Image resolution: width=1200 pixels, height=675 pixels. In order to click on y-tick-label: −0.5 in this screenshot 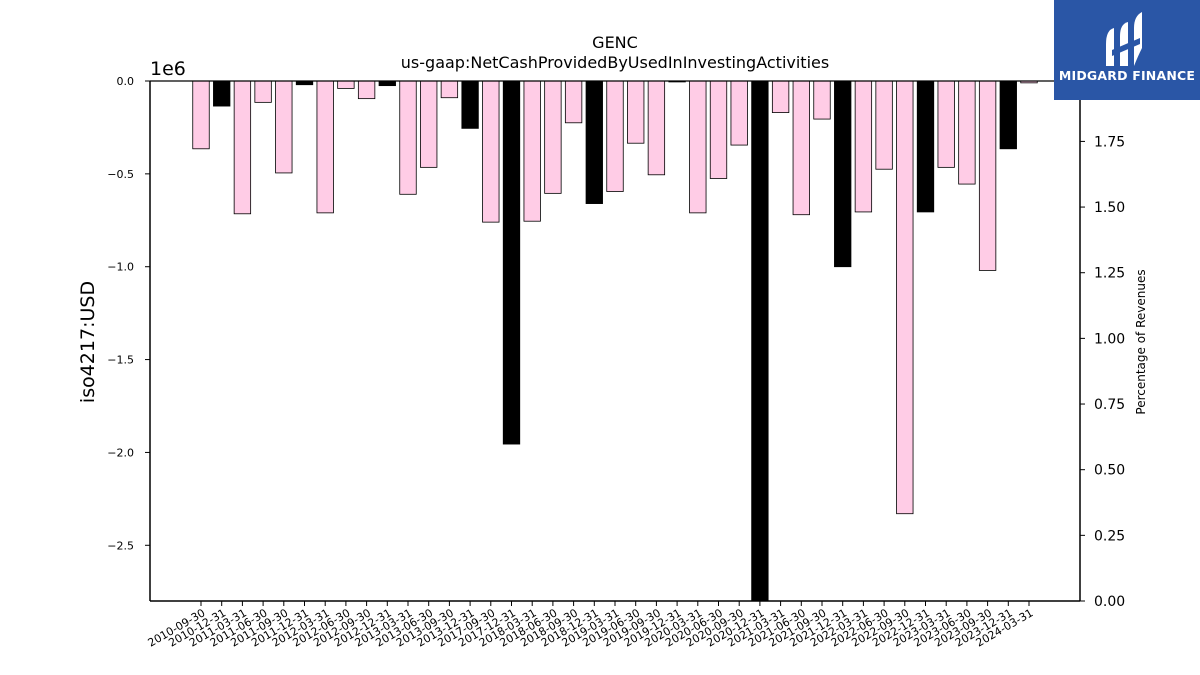, I will do `click(120, 174)`.